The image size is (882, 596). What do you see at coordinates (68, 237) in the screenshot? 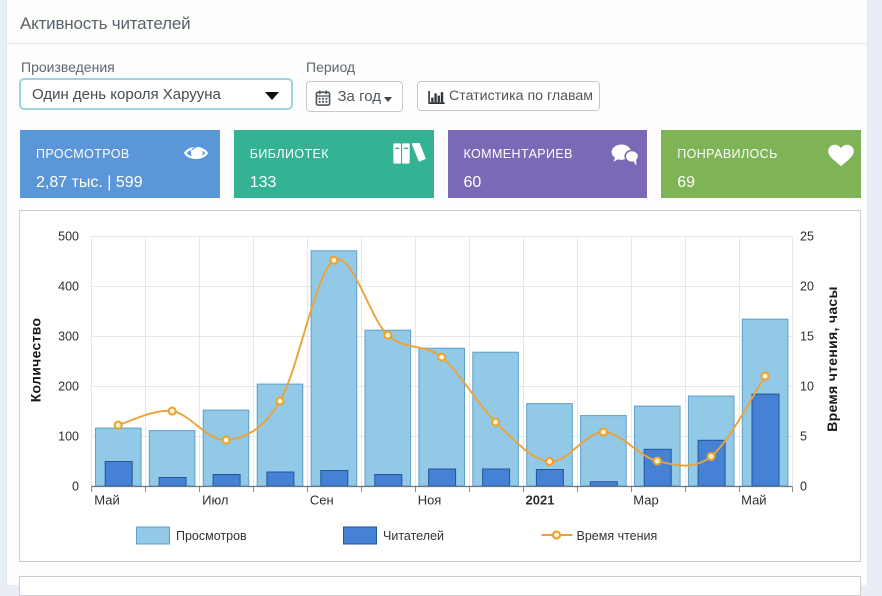
I see `svg-text: 500` at bounding box center [68, 237].